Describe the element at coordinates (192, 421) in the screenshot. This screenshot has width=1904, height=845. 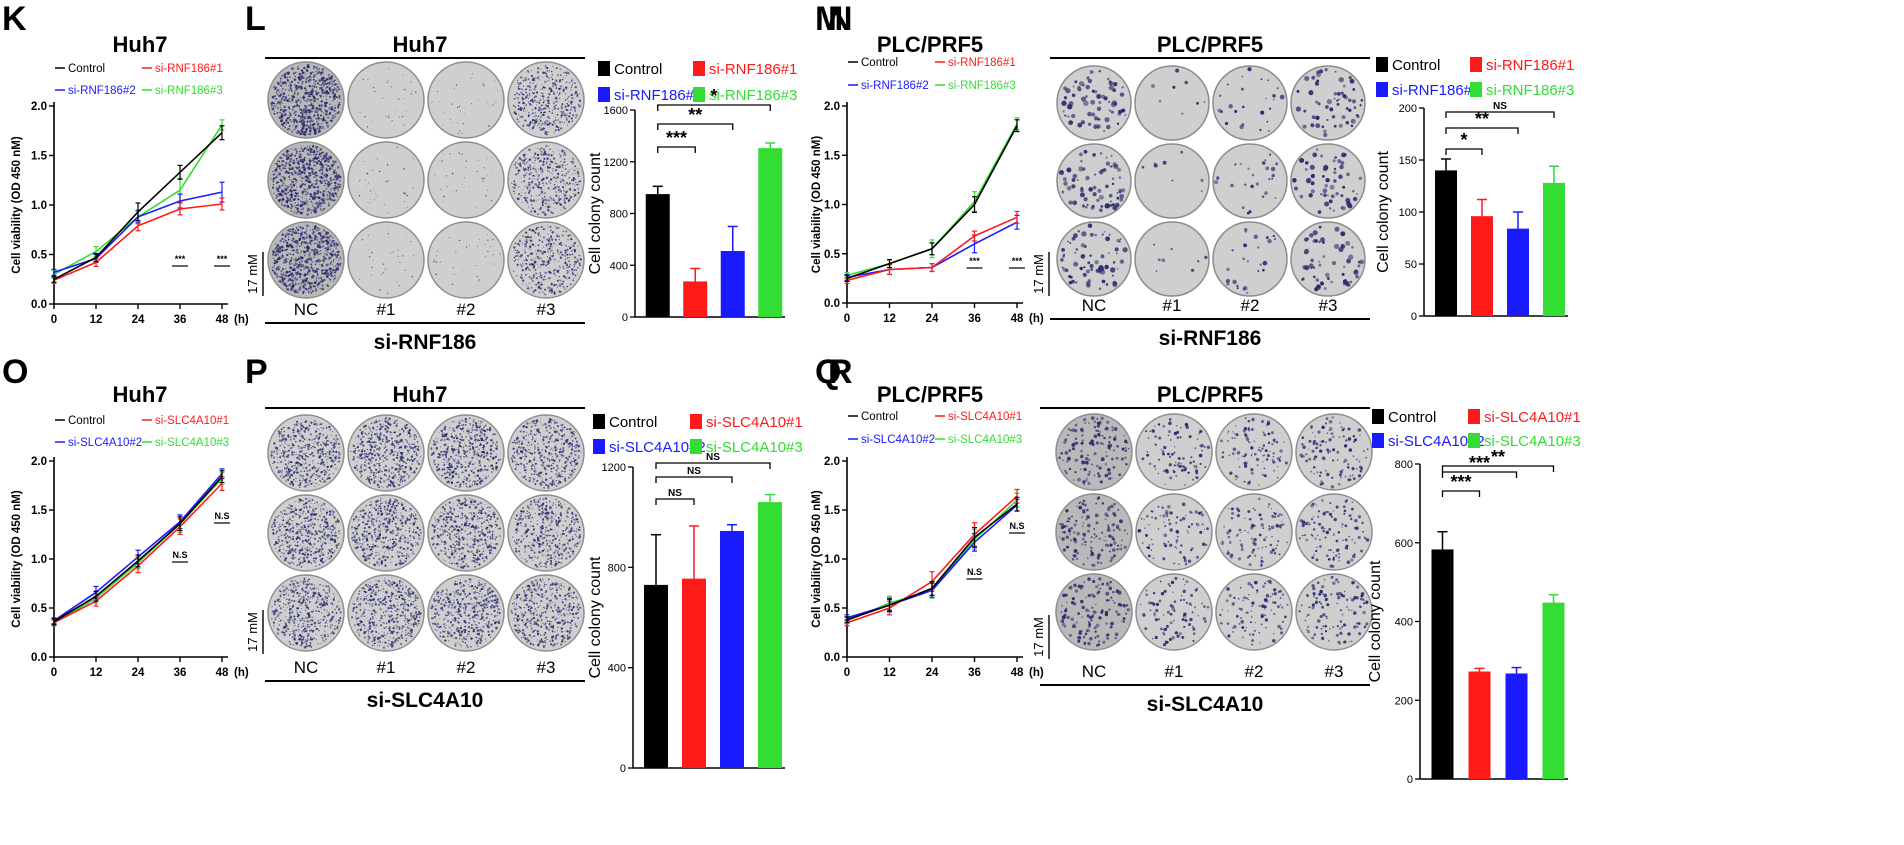
I see `legend-label: si-SLC4A10#1` at that location.